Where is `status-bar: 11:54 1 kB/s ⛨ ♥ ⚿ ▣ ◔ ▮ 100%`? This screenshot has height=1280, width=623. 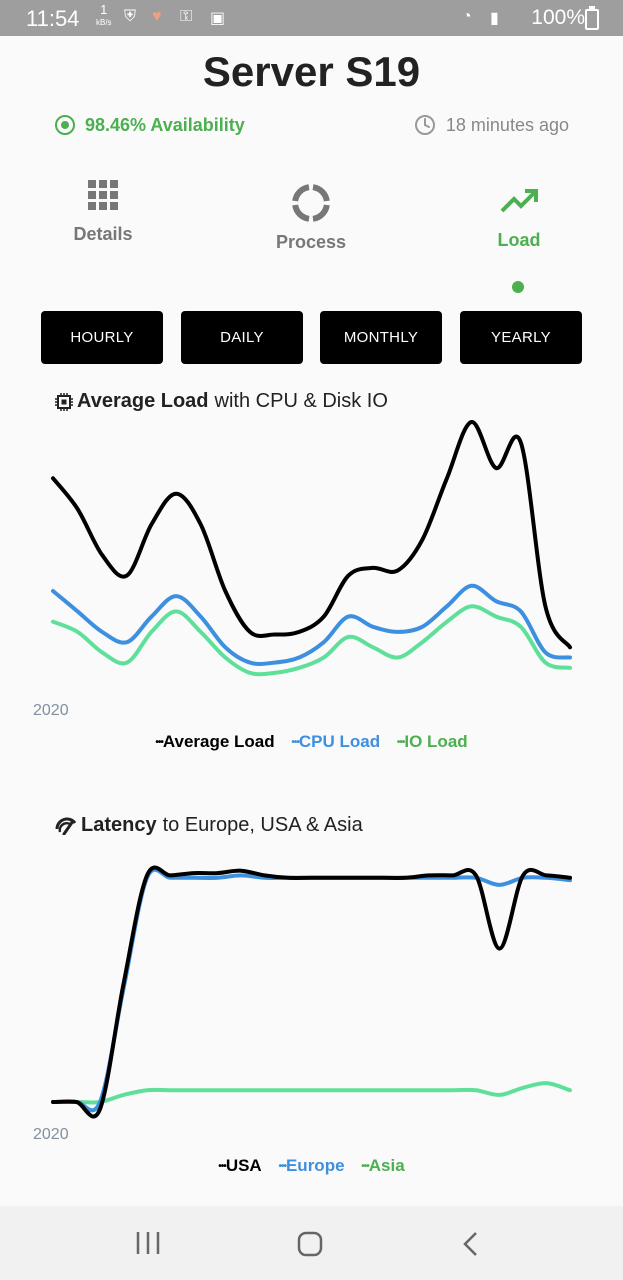
status-bar: 11:54 1 kB/s ⛨ ♥ ⚿ ▣ ◔ ▮ 100% is located at coordinates (311, 18).